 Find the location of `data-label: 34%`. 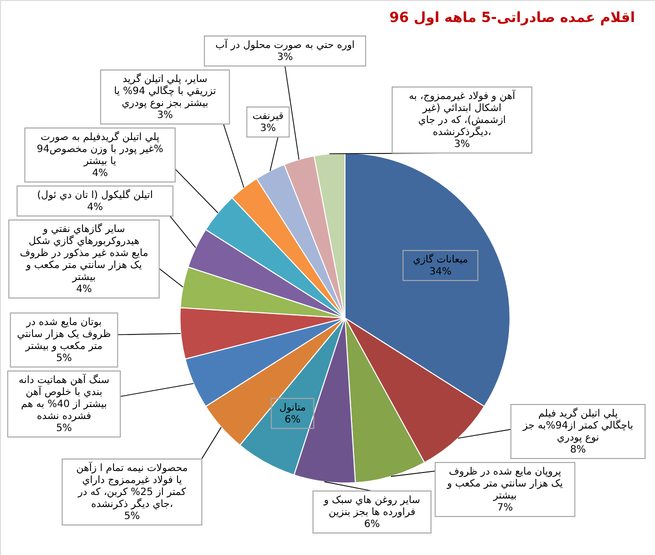

data-label: 34% is located at coordinates (440, 272).